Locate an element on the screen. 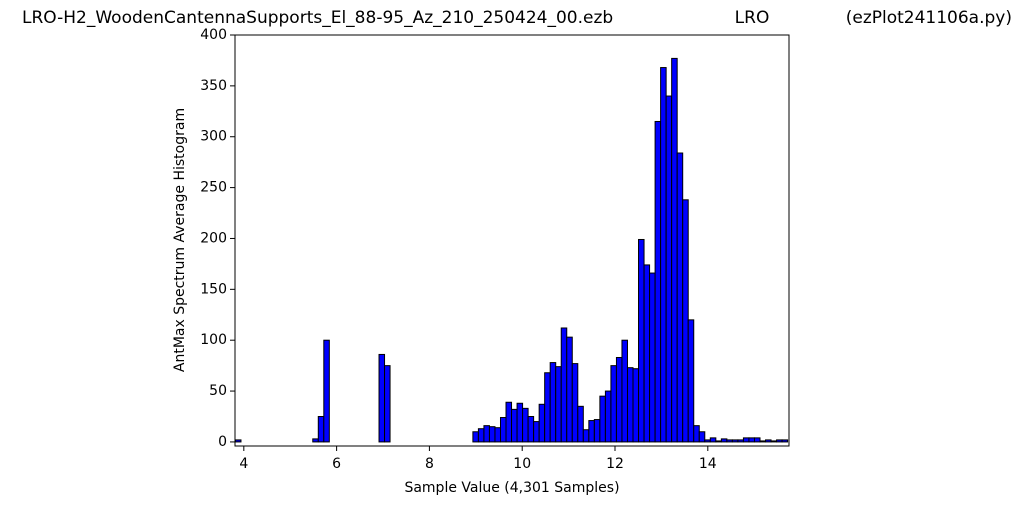 Image resolution: width=1024 pixels, height=506 pixels. y-tick-label: 50 is located at coordinates (218, 391).